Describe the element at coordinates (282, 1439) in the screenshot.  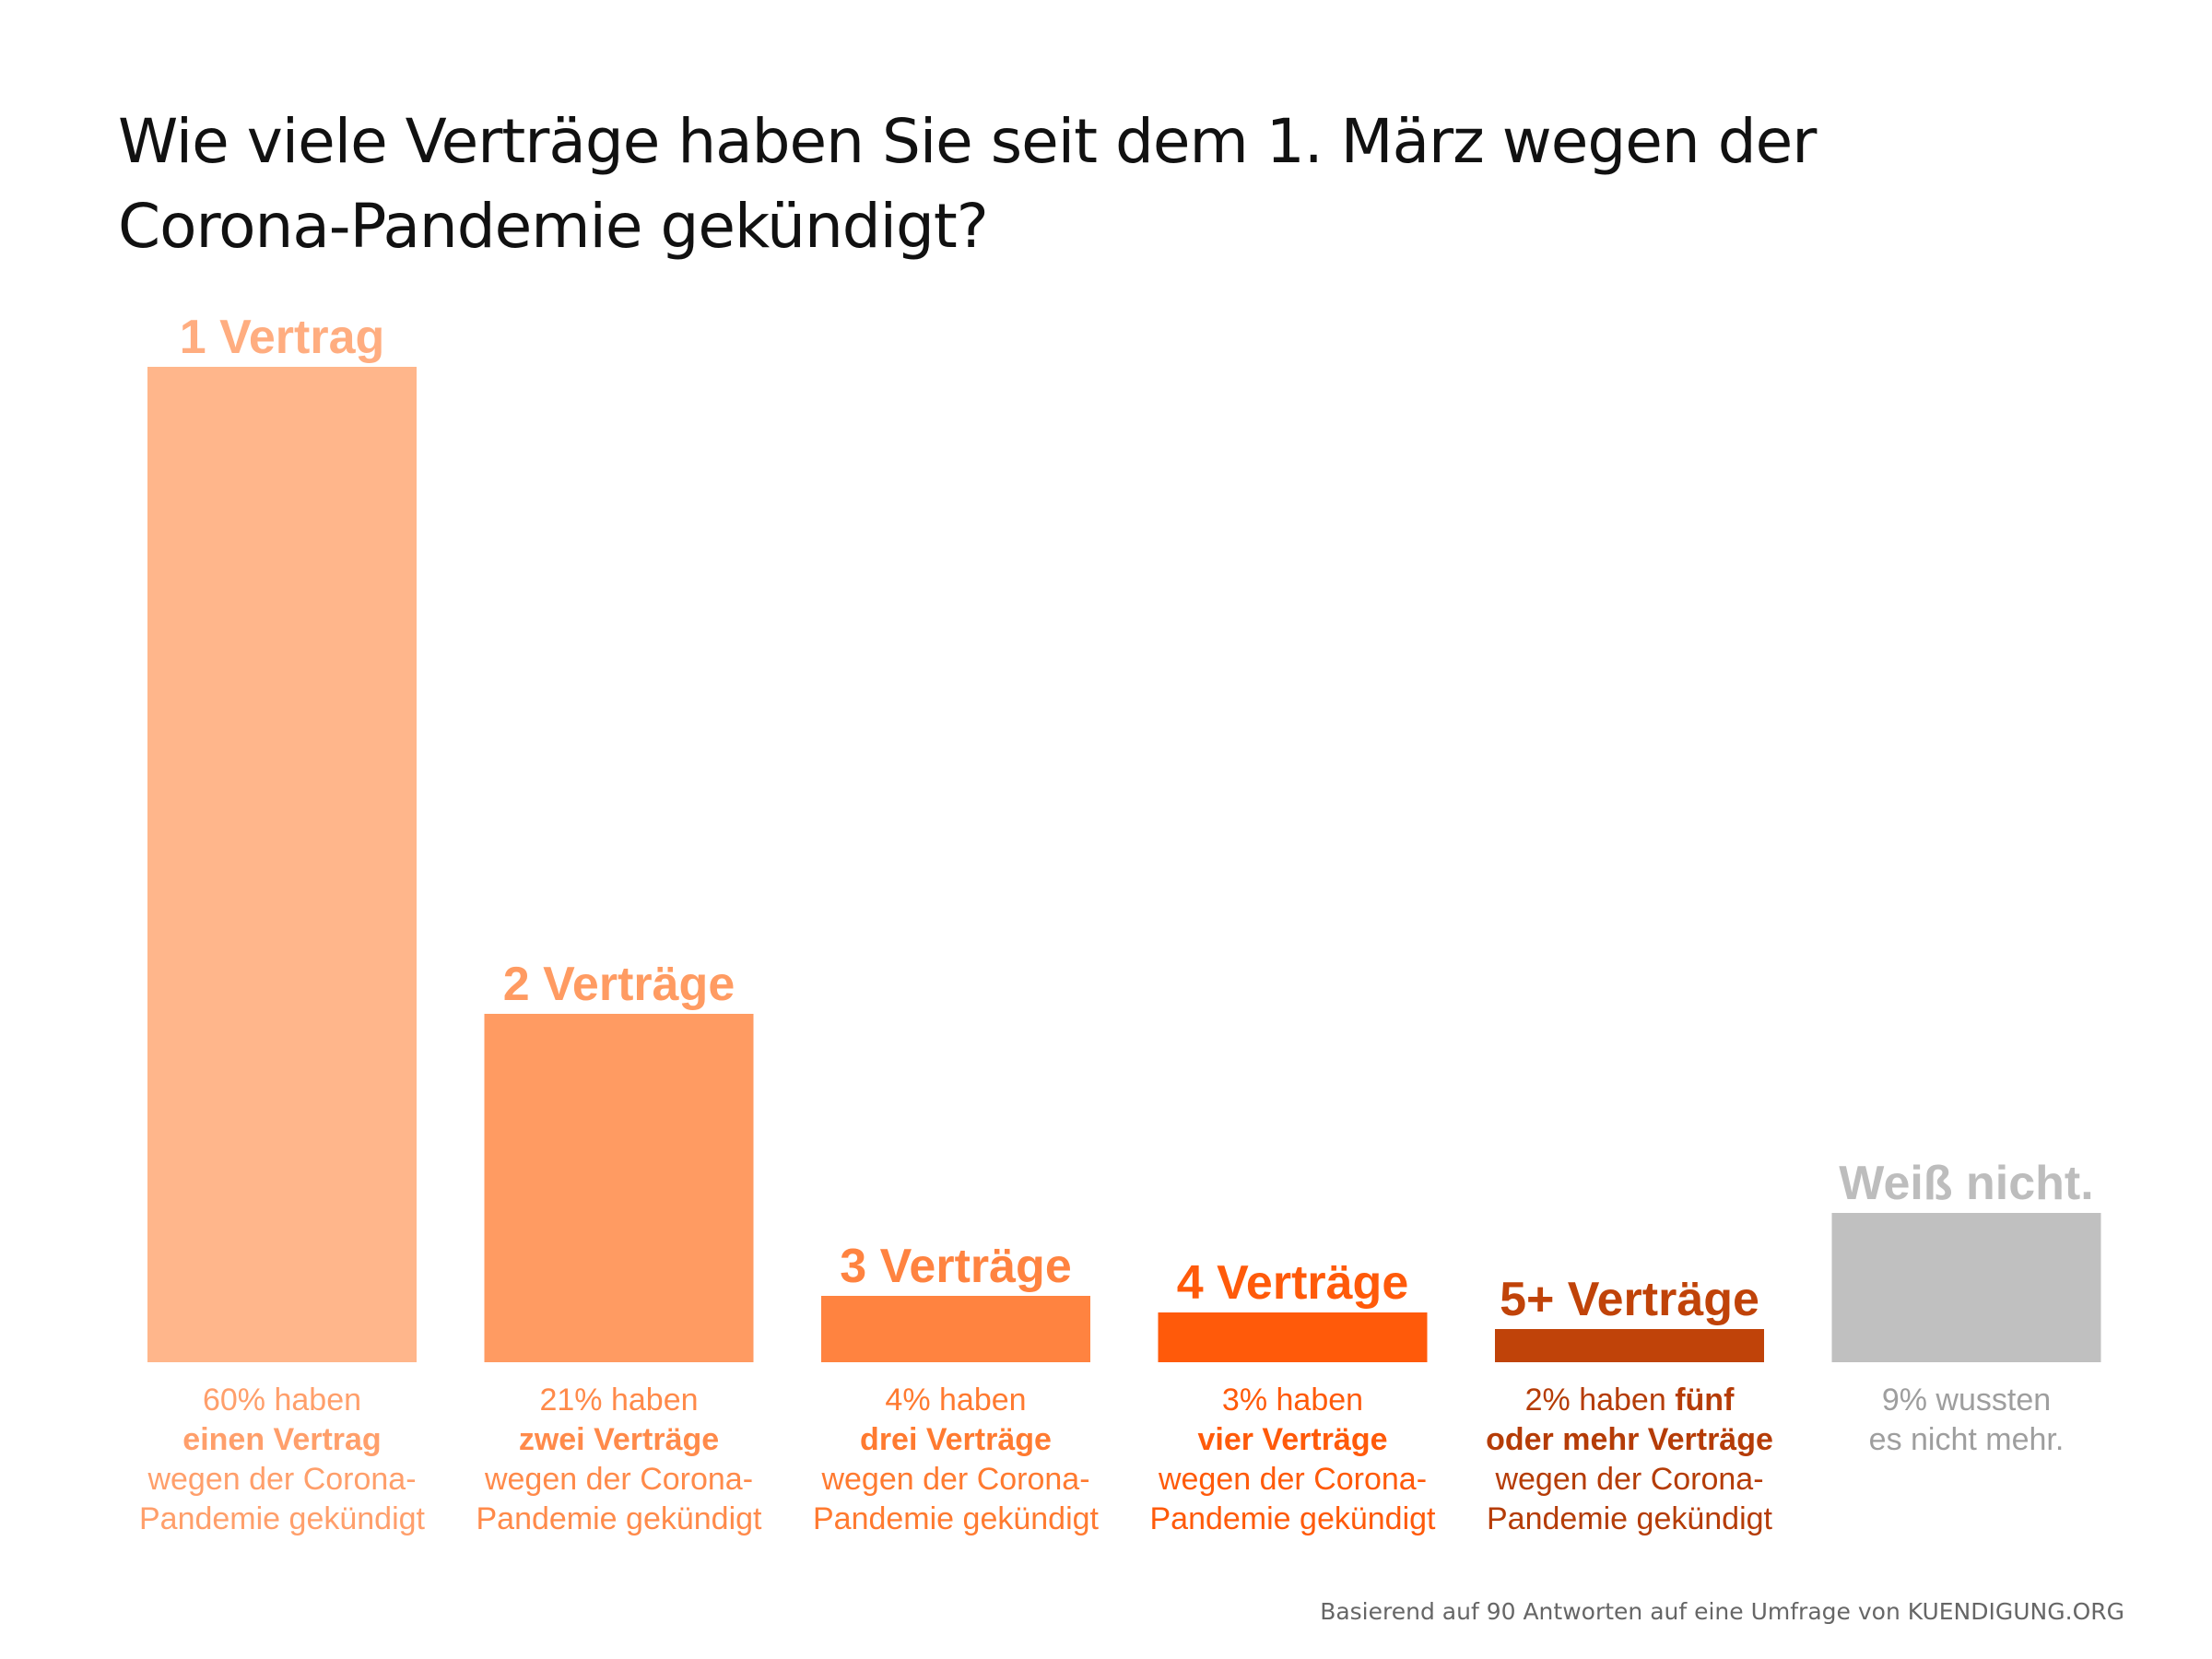
I see `description-line: einen Vertrag` at that location.